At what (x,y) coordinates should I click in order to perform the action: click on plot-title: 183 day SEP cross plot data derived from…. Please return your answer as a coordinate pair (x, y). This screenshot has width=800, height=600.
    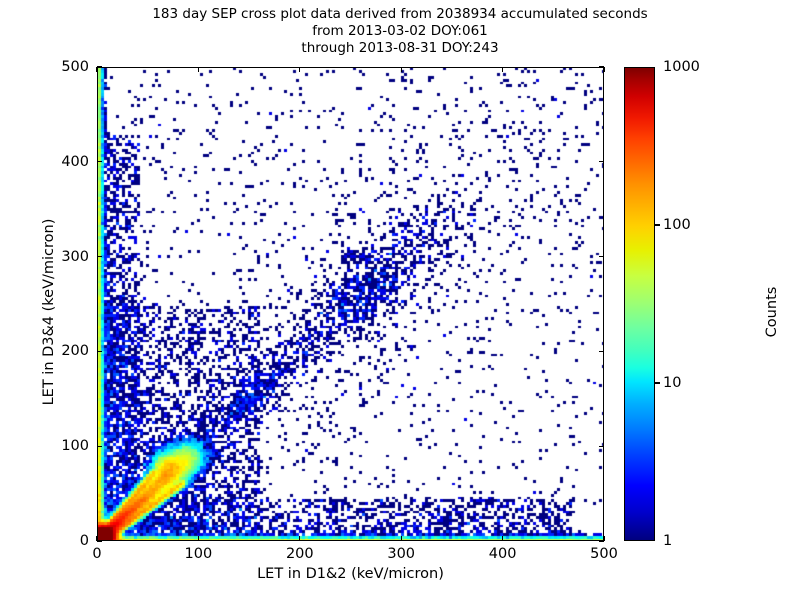
    Looking at the image, I should click on (400, 31).